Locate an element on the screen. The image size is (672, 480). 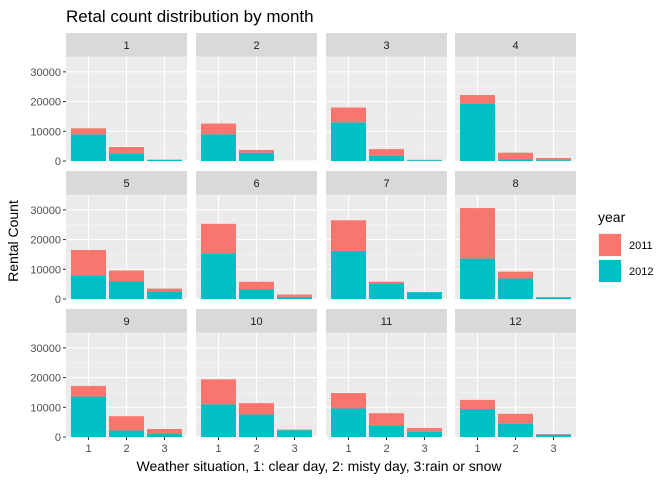
legend-key-2012 is located at coordinates (610, 271).